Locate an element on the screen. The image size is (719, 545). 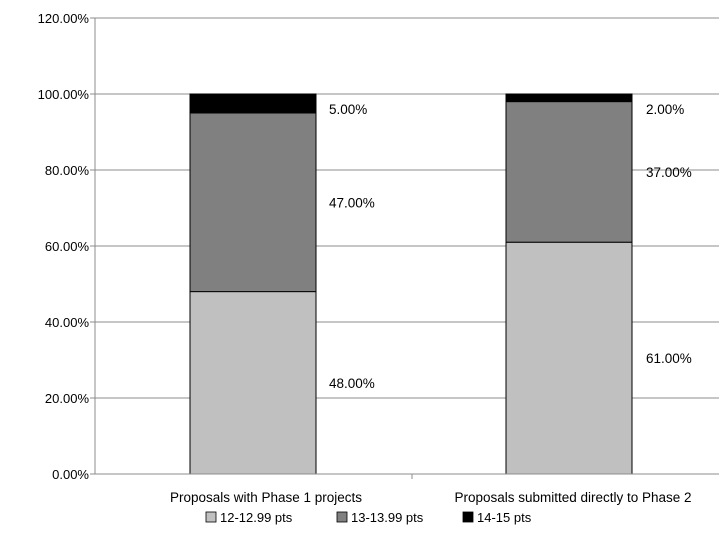
legend-label: 13-13.99 pts is located at coordinates (387, 517).